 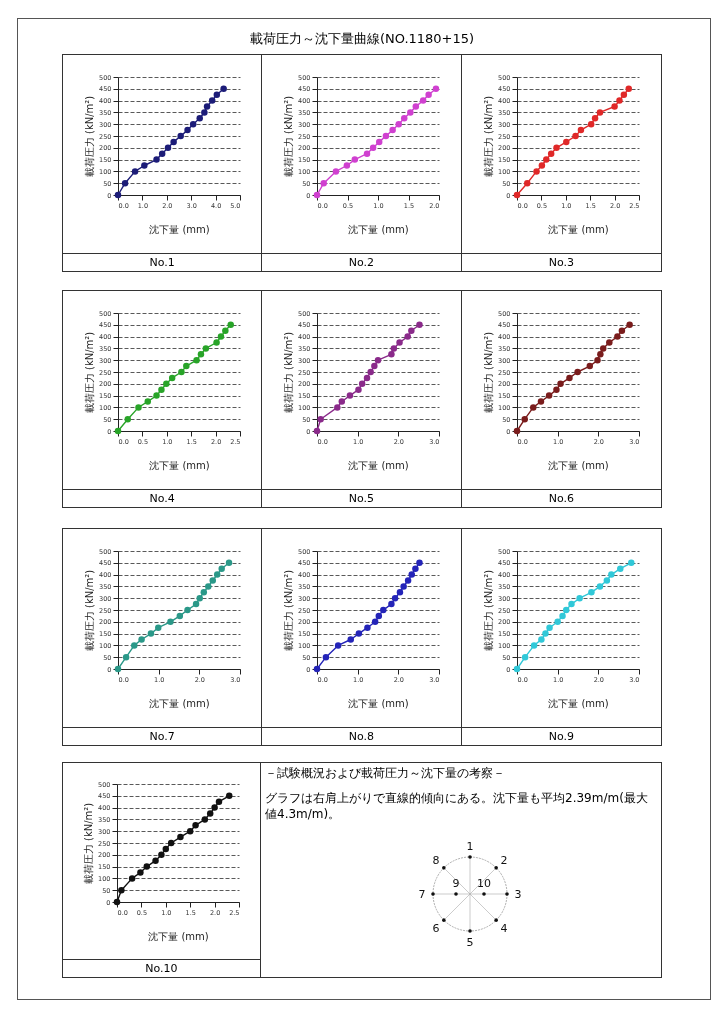 What do you see at coordinates (362, 39) in the screenshot?
I see `text: 載荷圧力～沈下量曲線(NO.1180+15)` at bounding box center [362, 39].